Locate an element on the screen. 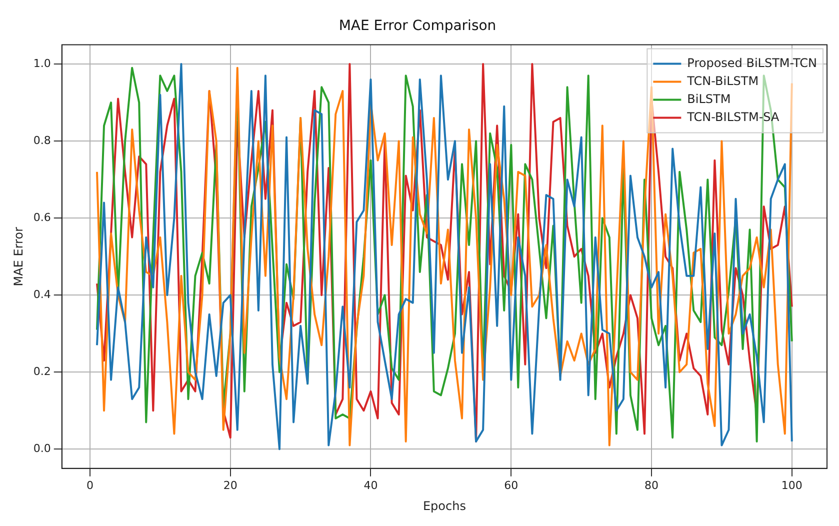 This screenshot has width=839, height=526. x-tick-label: 20 is located at coordinates (230, 485).